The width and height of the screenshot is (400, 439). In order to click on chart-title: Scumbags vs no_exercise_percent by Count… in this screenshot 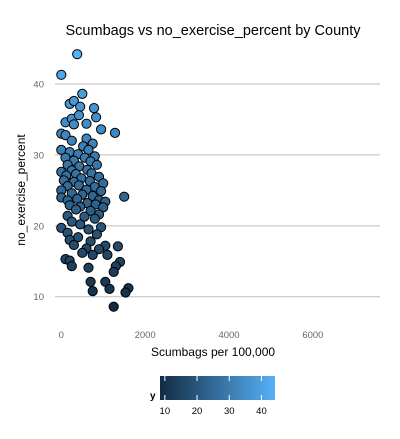, I will do `click(214, 31)`.